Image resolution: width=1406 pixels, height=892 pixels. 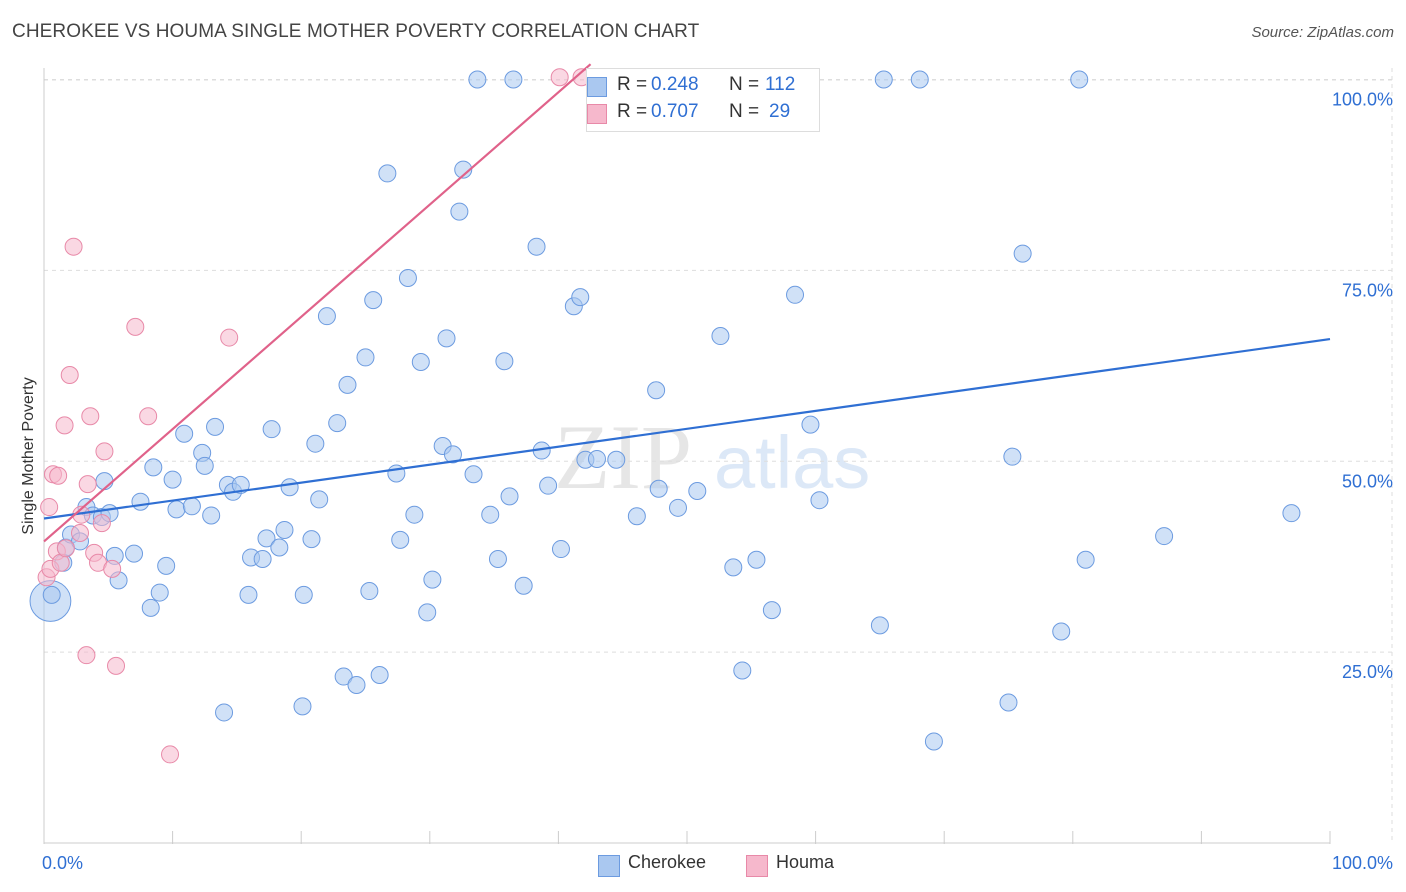 I want to click on legend-r-value: 0.707, so click(x=675, y=111).